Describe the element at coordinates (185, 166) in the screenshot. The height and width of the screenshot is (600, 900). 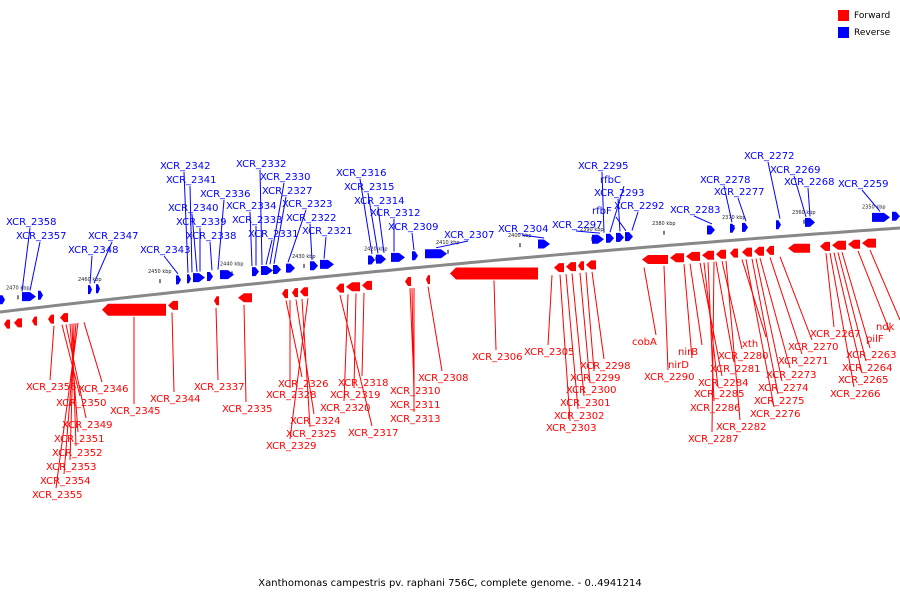
I see `reverse-gene-label: XCR_2342` at that location.